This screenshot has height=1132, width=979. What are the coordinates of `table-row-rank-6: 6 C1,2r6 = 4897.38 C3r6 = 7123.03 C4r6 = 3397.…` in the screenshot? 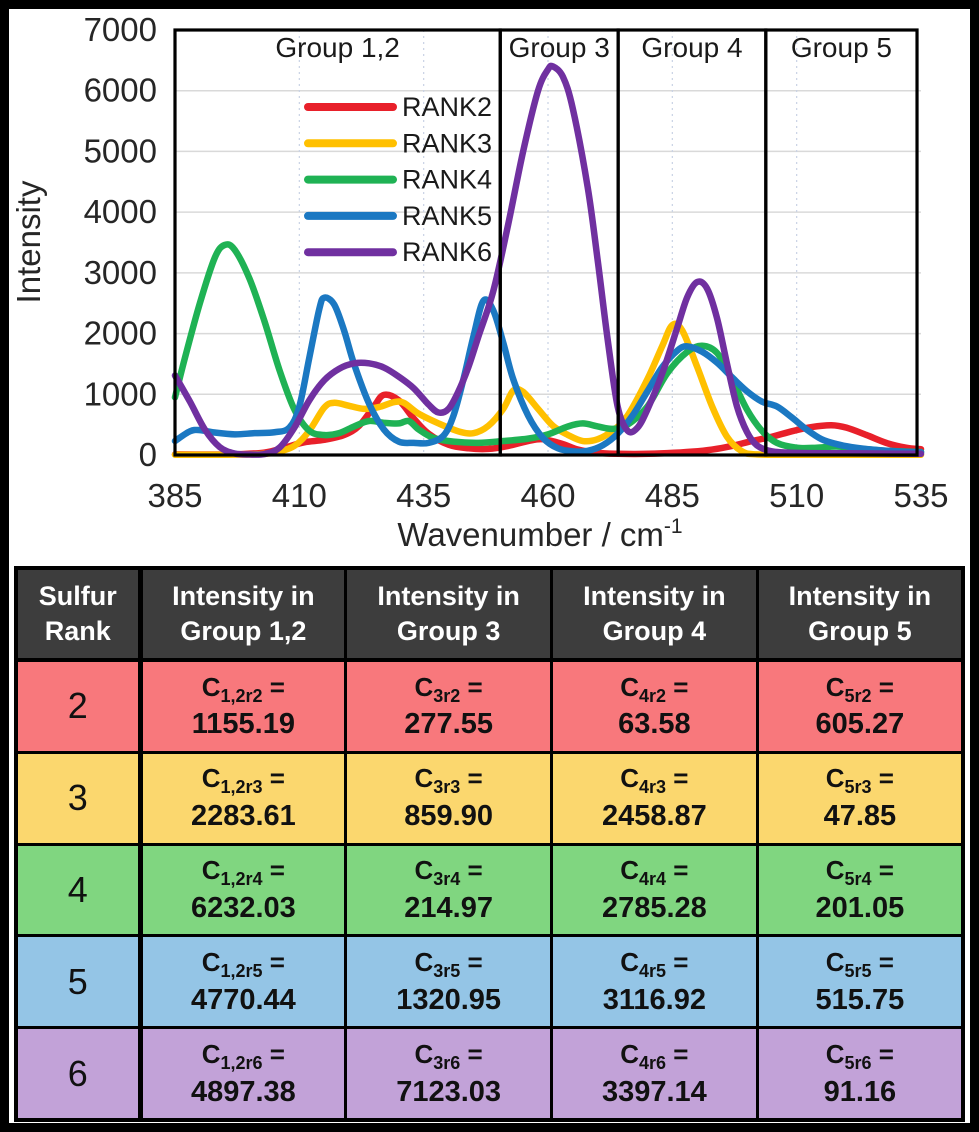 It's located at (489, 1074).